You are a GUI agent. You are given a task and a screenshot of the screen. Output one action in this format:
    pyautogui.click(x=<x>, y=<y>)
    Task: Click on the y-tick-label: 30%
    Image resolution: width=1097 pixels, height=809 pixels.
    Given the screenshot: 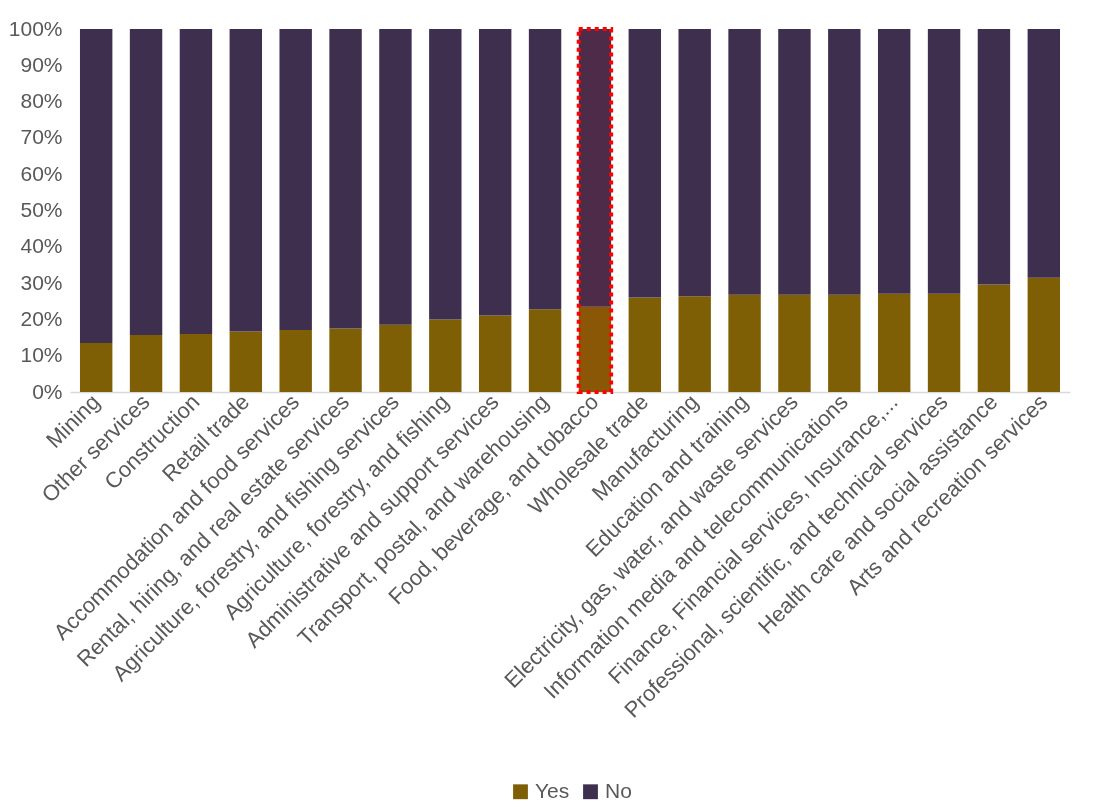 What is the action you would take?
    pyautogui.click(x=41, y=282)
    